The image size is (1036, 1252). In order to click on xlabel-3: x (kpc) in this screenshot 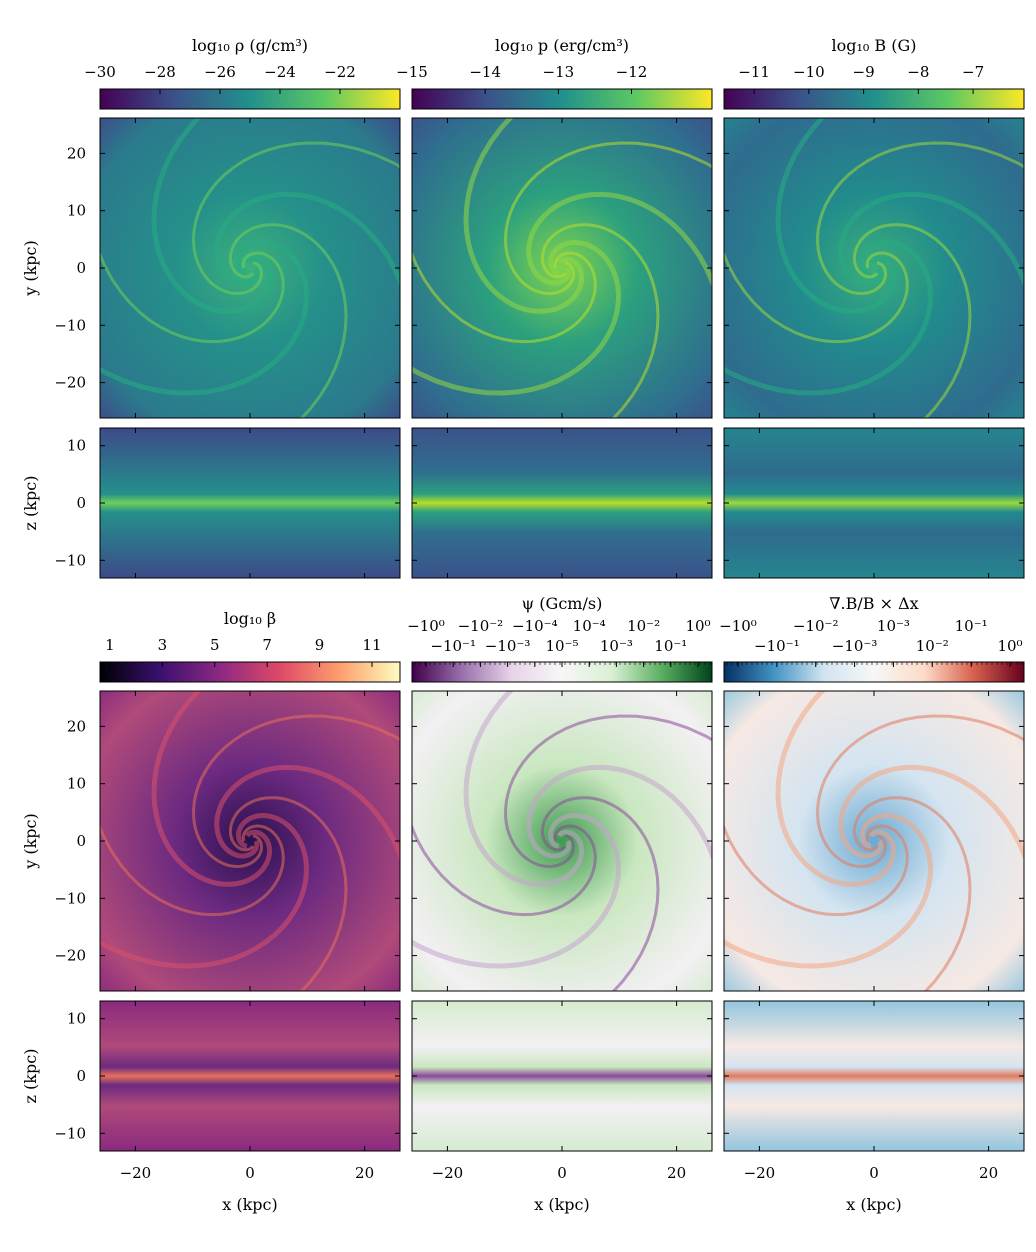, I will do `click(874, 1204)`.